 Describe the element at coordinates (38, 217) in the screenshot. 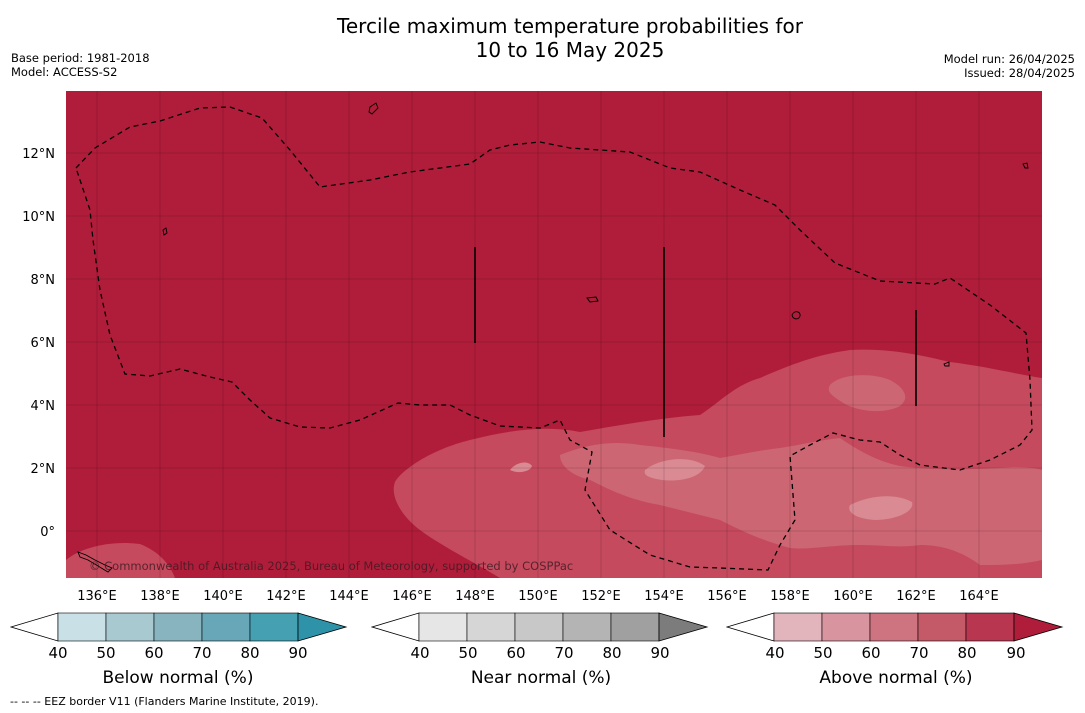

I see `latitude-label: 10°N` at that location.